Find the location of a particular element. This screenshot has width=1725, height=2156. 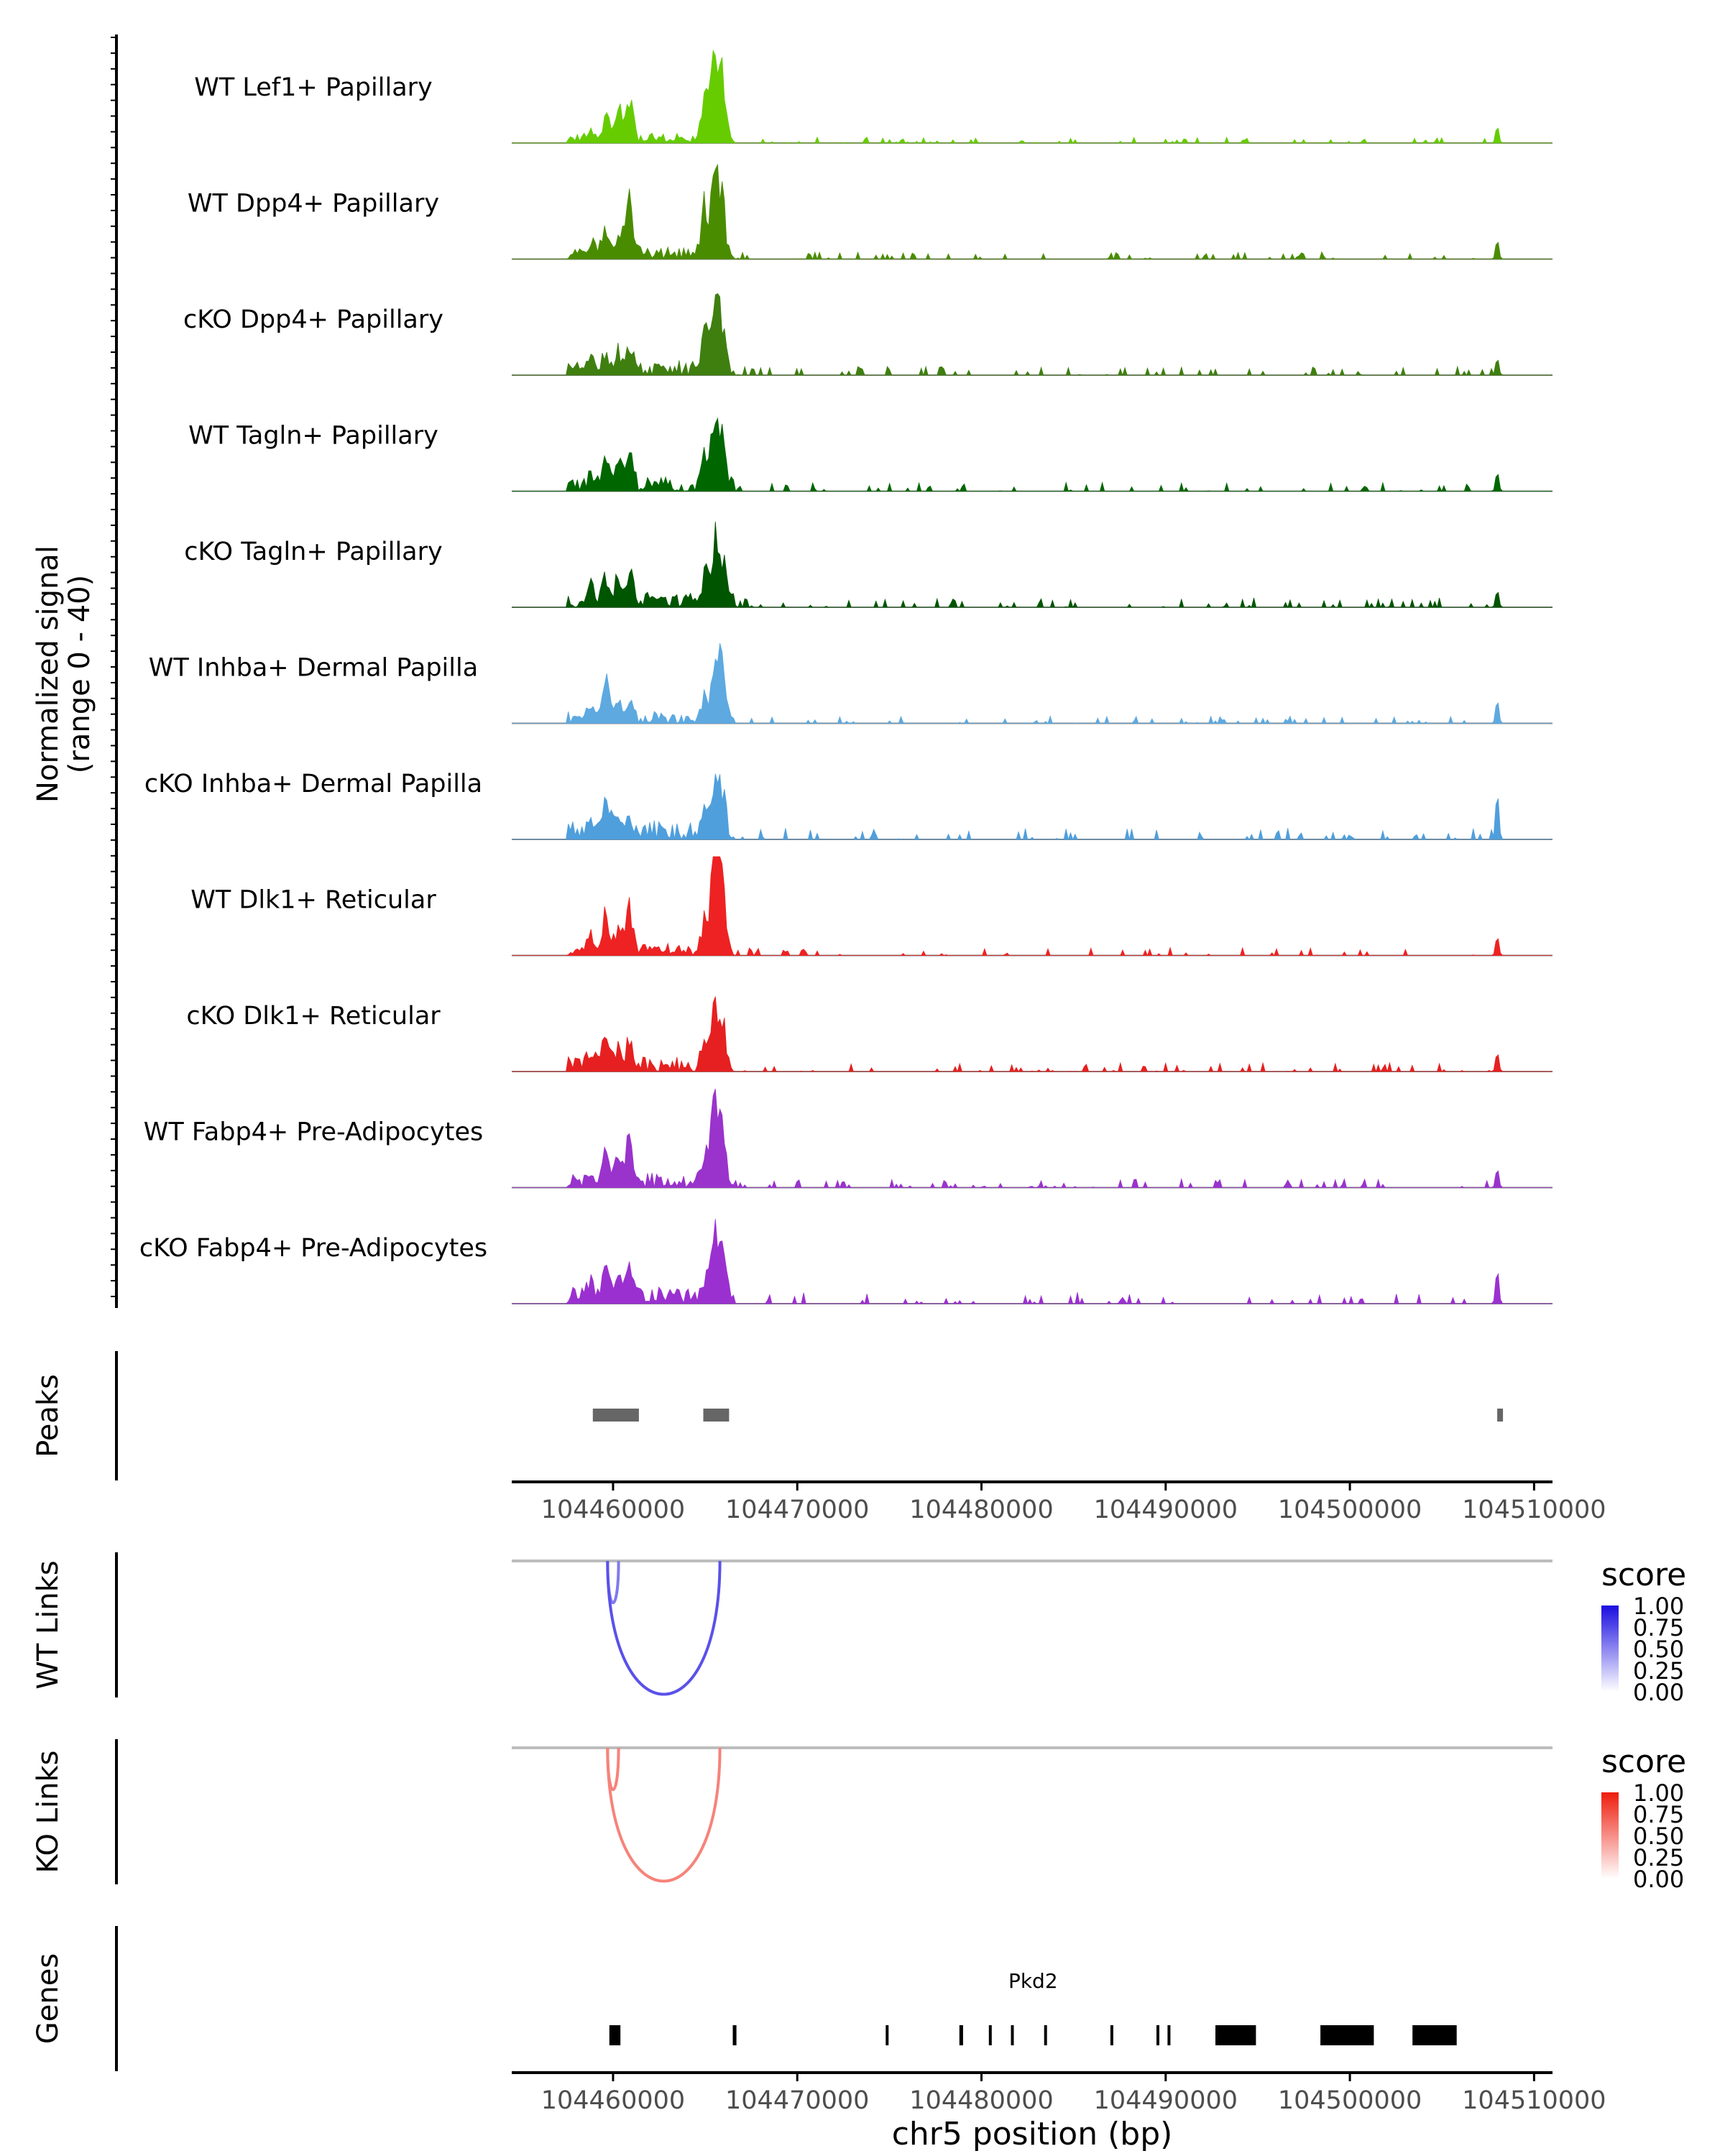

track-label-cko-fabp4-pre-adipocytes: cKO Fabp4+ Pre-Adipocytes is located at coordinates (313, 1249).